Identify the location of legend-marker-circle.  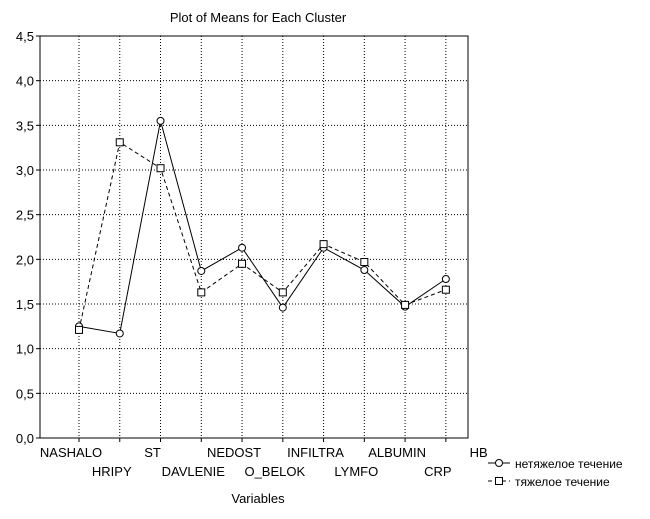
(499, 463).